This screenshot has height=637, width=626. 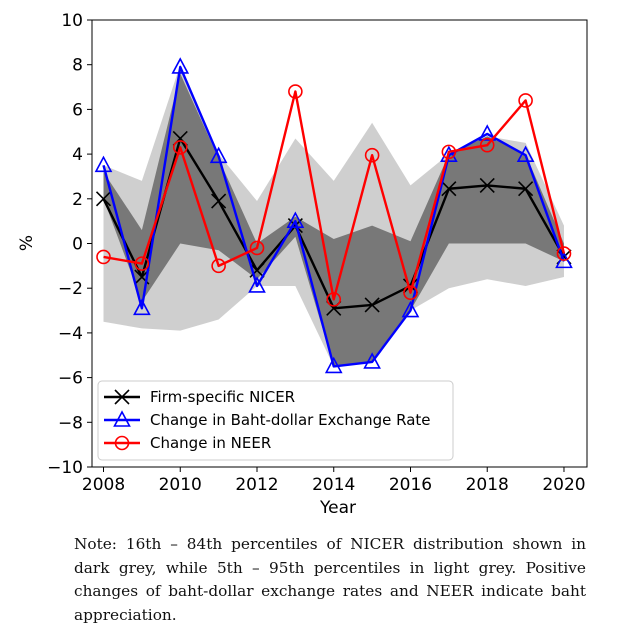 What do you see at coordinates (77, 200) in the screenshot?
I see `y-tick-label: 2` at bounding box center [77, 200].